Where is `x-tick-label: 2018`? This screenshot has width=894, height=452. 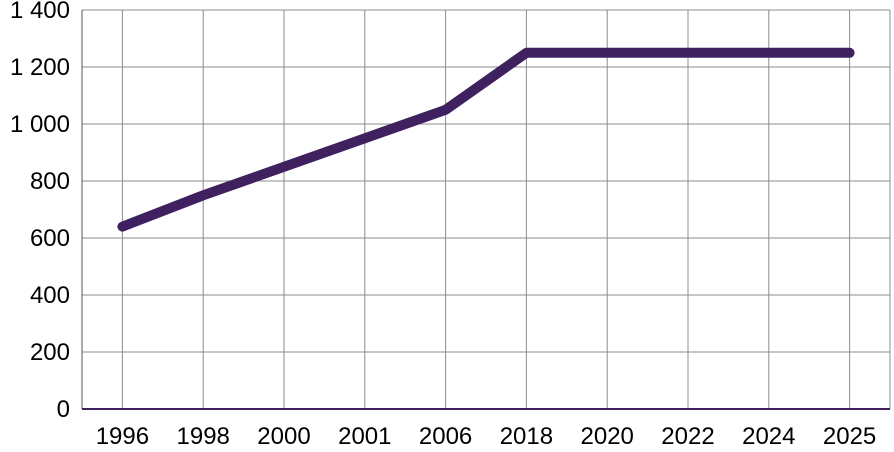 x-tick-label: 2018 is located at coordinates (526, 436).